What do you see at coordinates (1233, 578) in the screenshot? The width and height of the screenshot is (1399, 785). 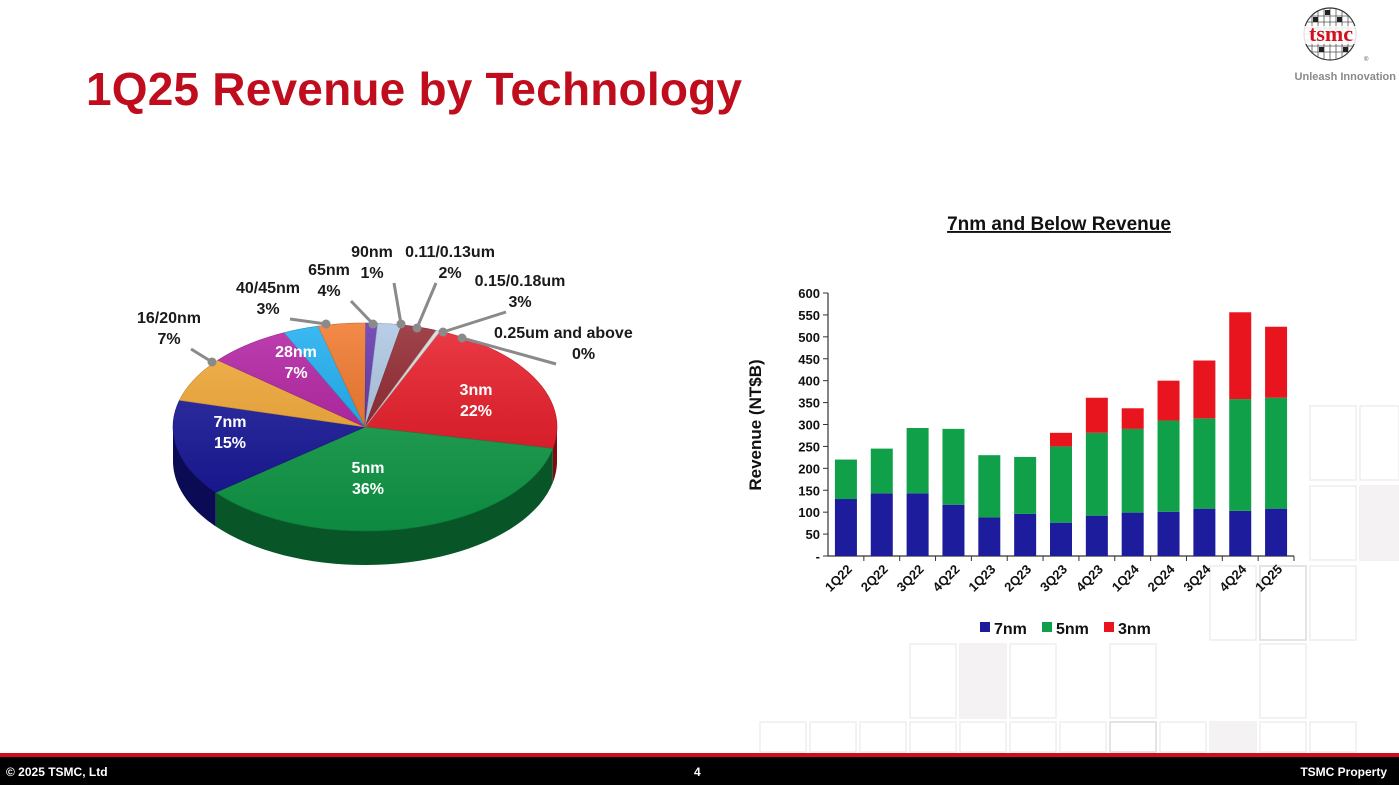 I see `x-tick-label: 4Q24` at bounding box center [1233, 578].